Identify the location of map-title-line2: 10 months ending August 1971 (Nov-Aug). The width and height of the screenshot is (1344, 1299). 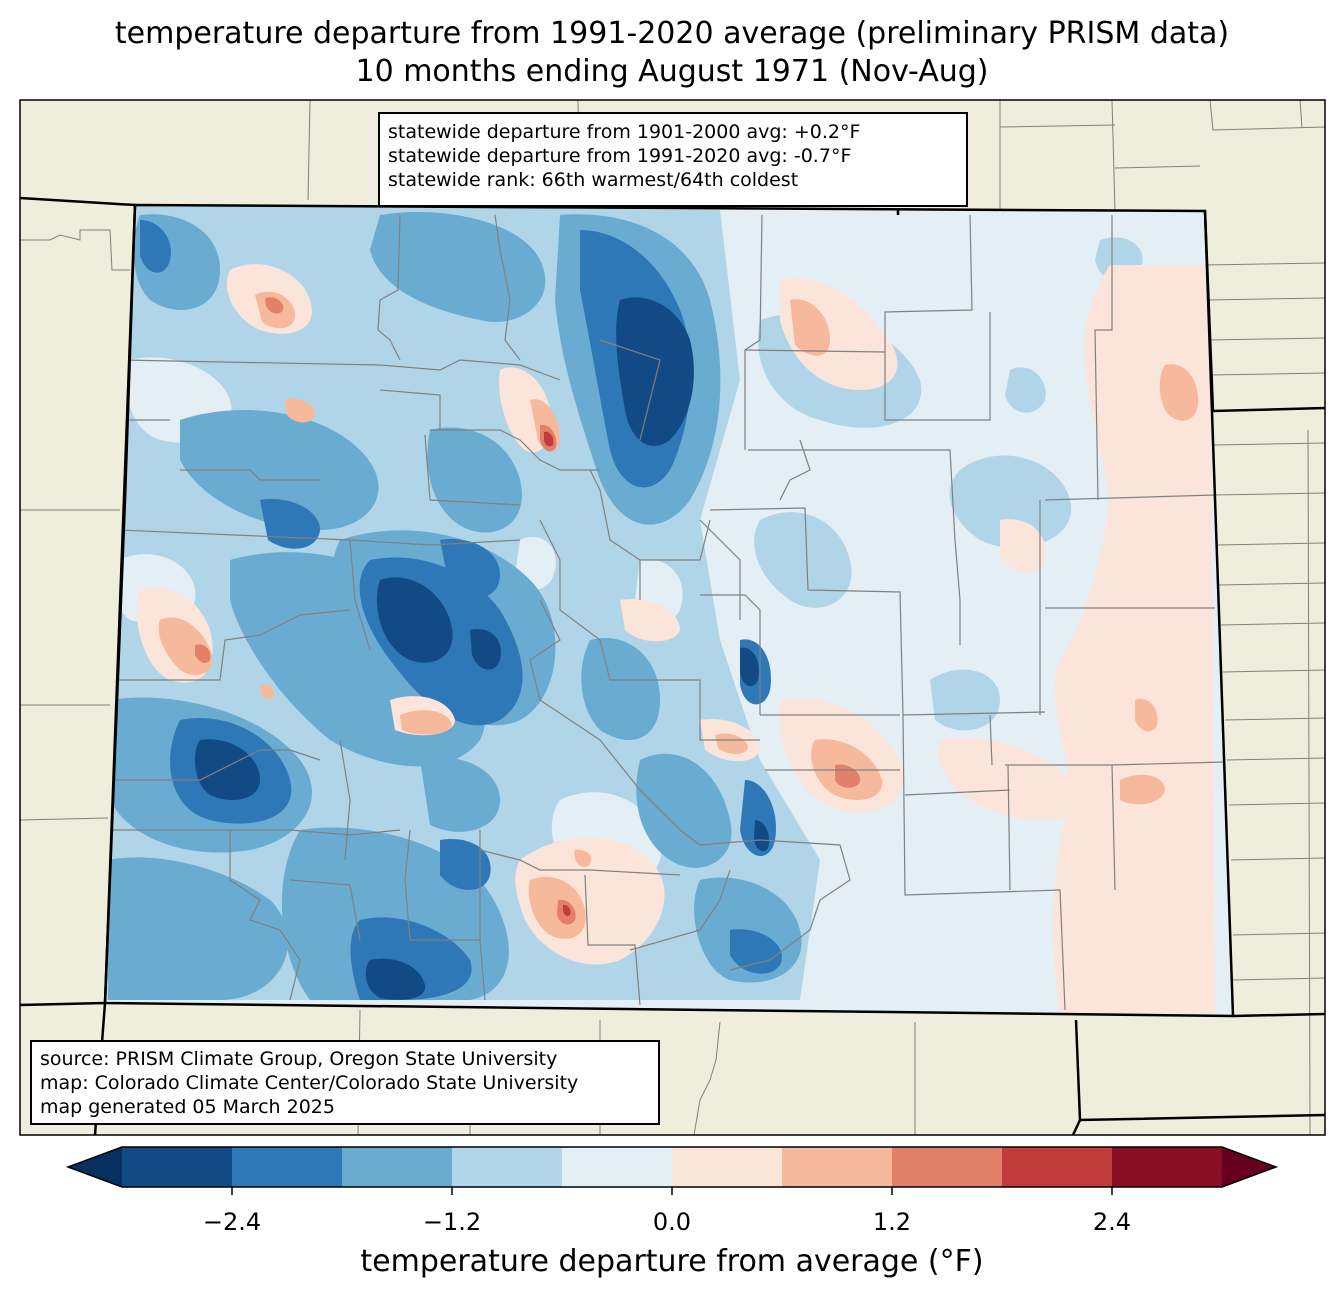
(672, 71).